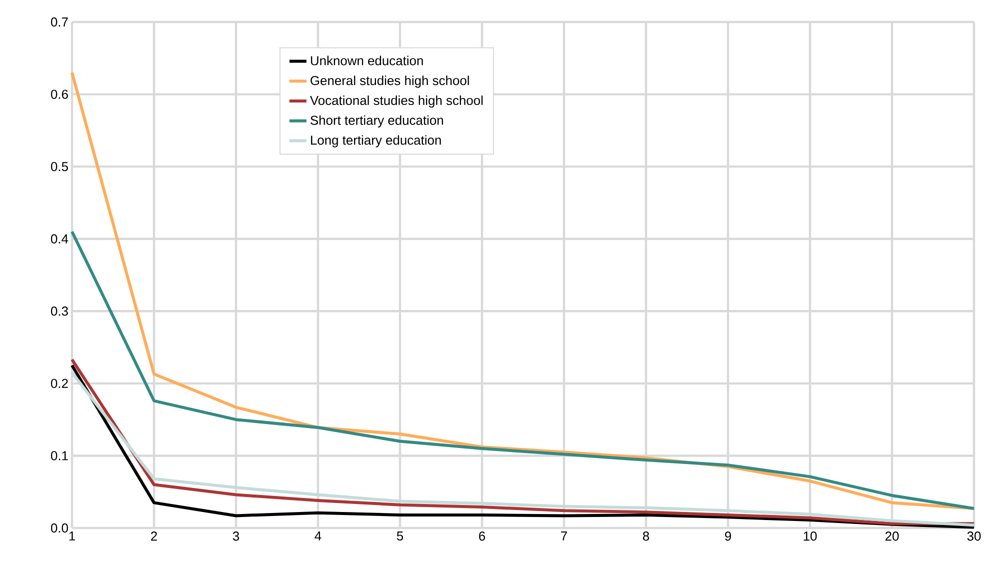 The width and height of the screenshot is (999, 581). I want to click on legend-label: Unknown education, so click(366, 61).